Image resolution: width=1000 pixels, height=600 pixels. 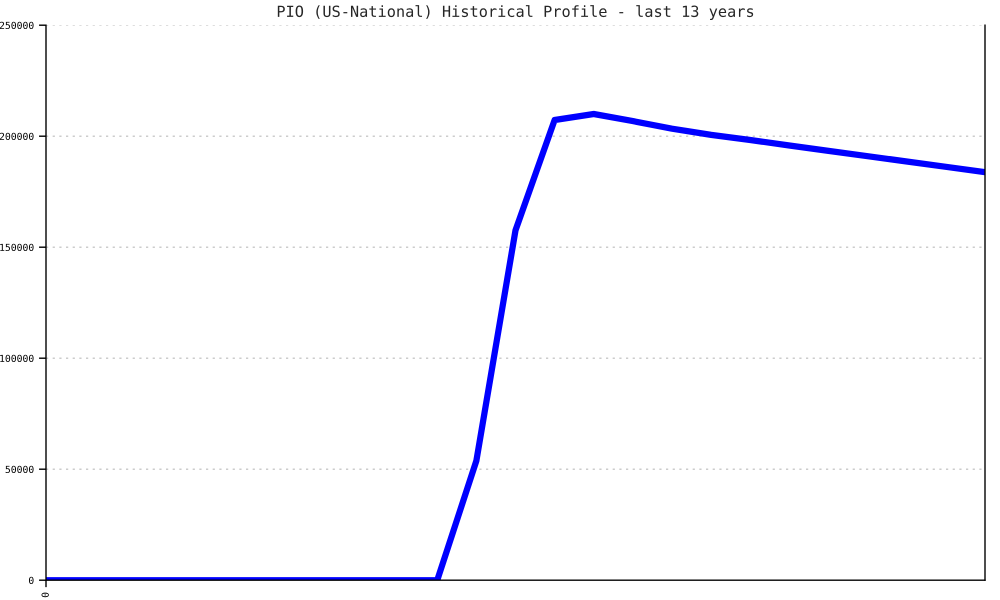 I want to click on chart-title: PIO (US-National) Historical Profile - last 13 years, so click(x=516, y=12).